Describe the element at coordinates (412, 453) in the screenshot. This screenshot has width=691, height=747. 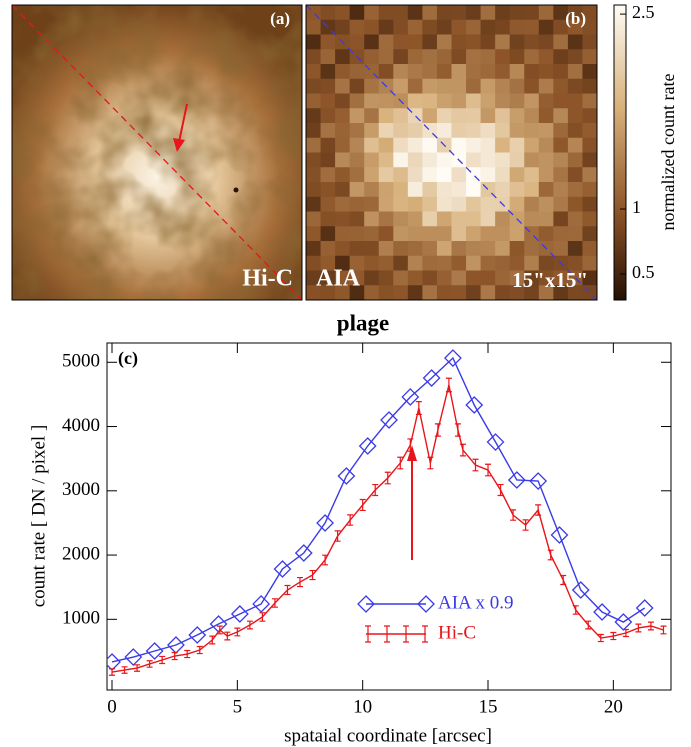
I see `arrow-head` at that location.